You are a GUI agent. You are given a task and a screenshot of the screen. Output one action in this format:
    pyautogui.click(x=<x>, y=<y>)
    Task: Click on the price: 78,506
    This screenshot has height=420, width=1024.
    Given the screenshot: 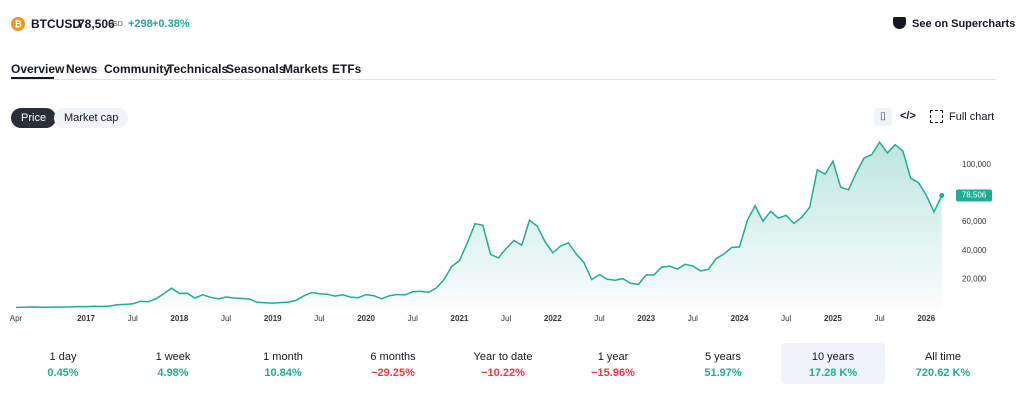 What is the action you would take?
    pyautogui.click(x=96, y=24)
    